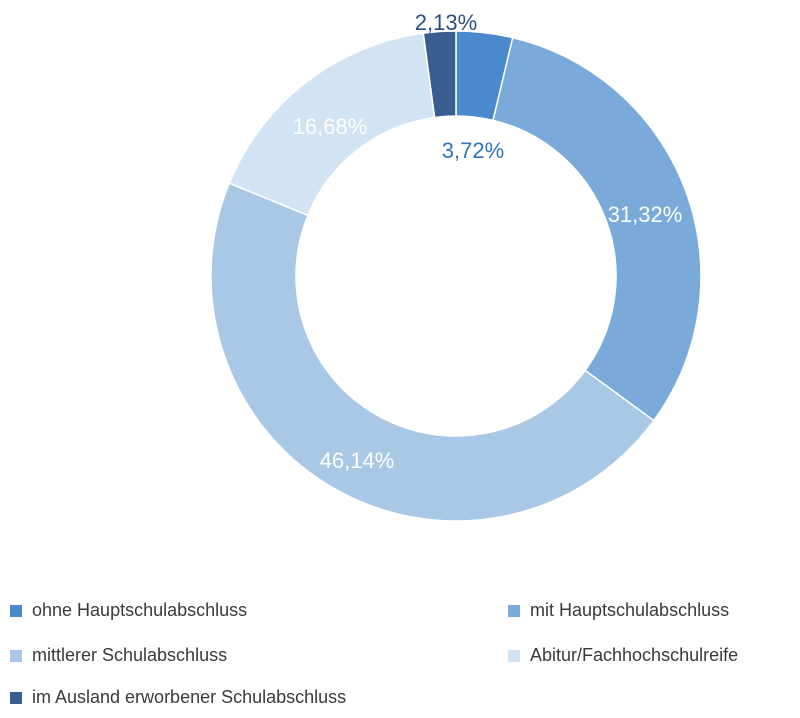  I want to click on legend-label: mit Hauptschulabschluss, so click(630, 610).